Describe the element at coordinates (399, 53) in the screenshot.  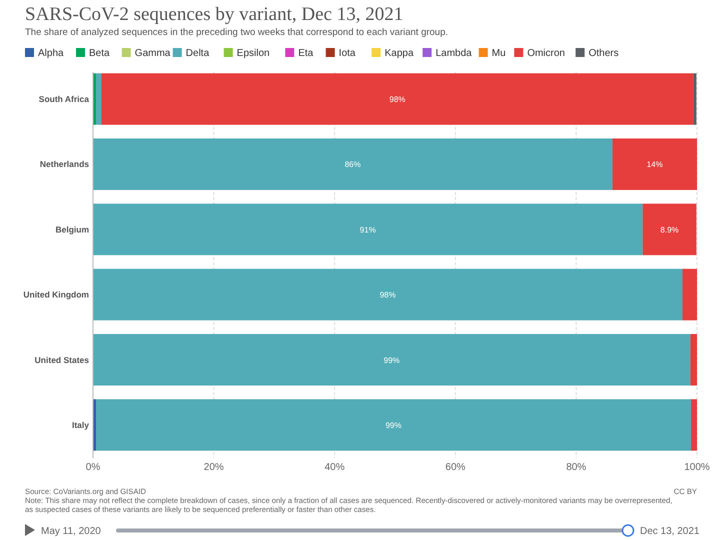
I see `legend-label: Kappa` at that location.